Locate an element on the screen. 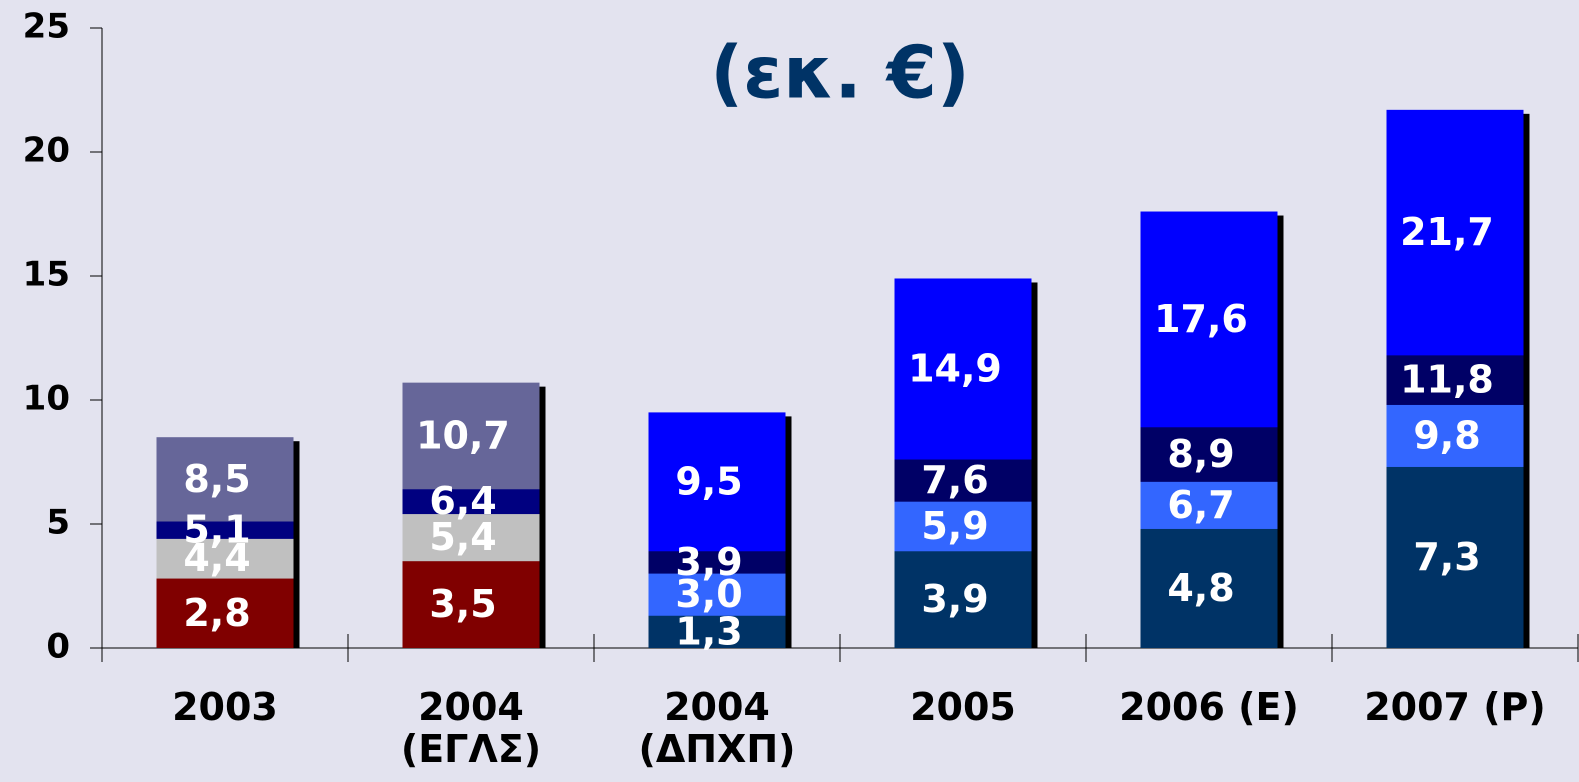 The width and height of the screenshot is (1579, 782). y-tick-label: 20 is located at coordinates (46, 151).